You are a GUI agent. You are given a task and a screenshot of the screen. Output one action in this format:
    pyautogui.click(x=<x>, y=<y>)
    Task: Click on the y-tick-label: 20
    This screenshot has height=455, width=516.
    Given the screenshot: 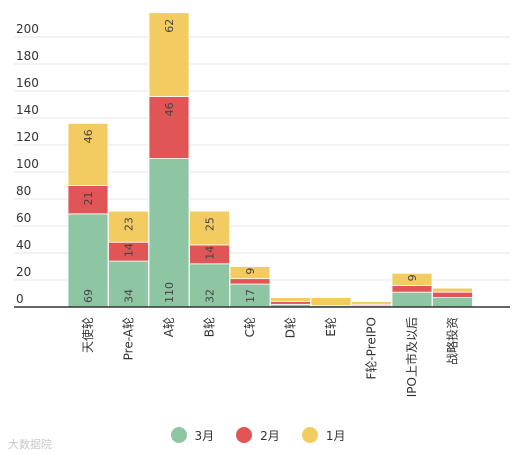 What is the action you would take?
    pyautogui.click(x=23, y=272)
    